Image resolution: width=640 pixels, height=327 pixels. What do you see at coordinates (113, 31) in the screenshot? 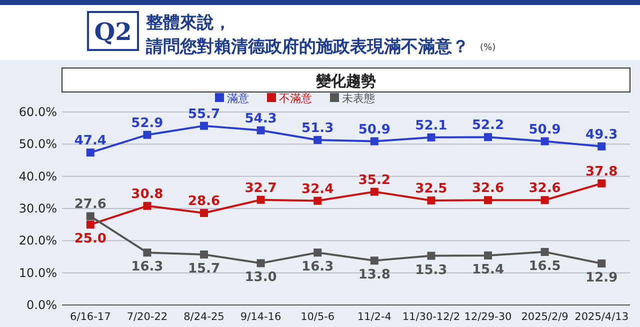
I see `text: Q2` at bounding box center [113, 31].